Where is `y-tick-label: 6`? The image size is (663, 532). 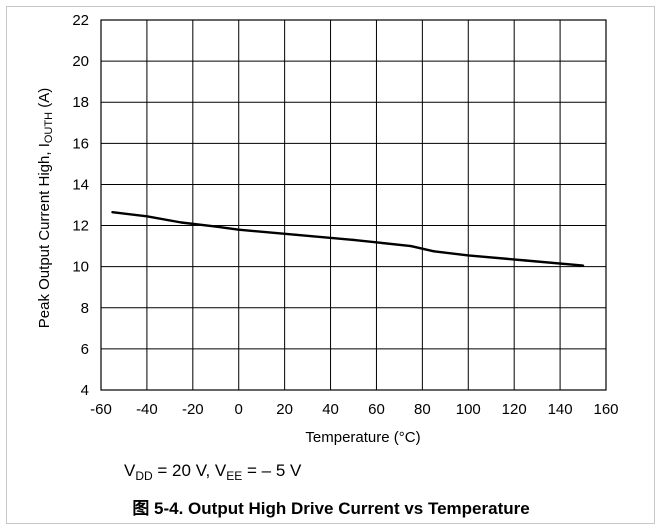
y-tick-label: 6 is located at coordinates (85, 349).